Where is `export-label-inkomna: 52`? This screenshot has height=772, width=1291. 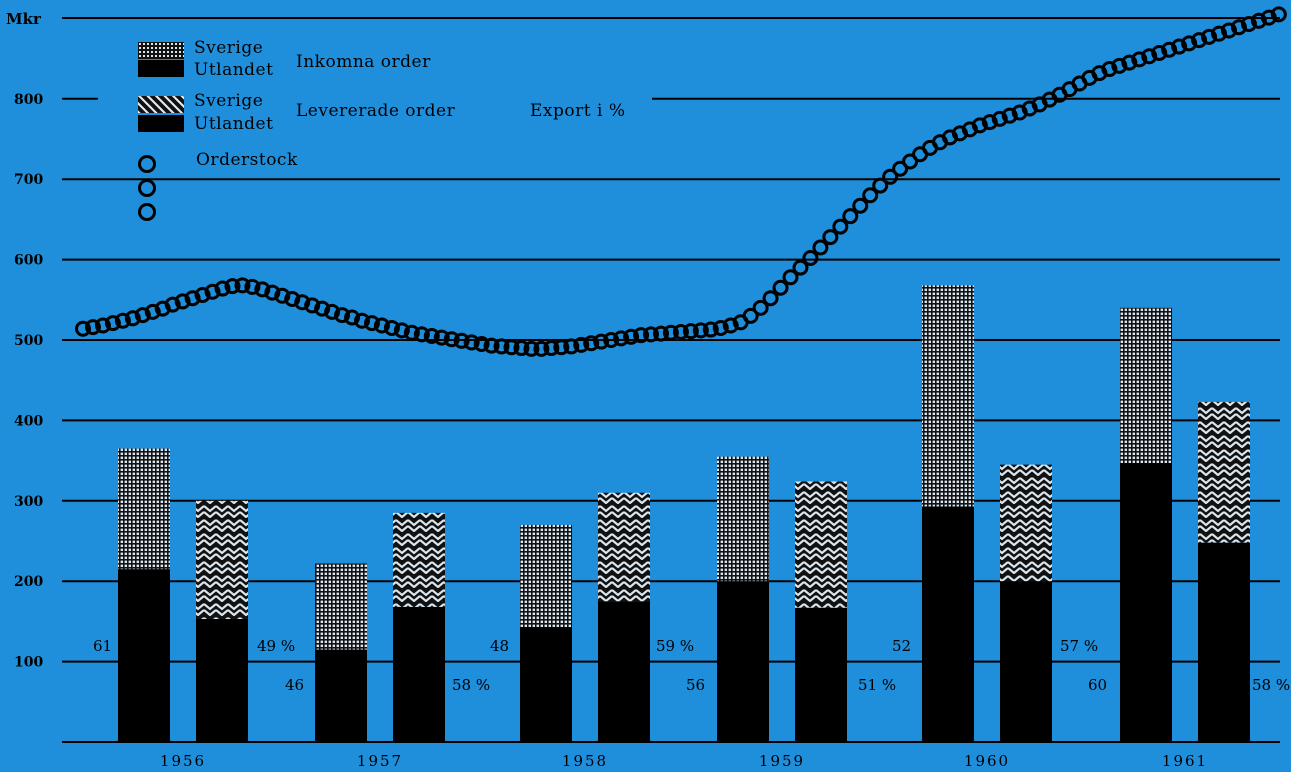
export-label-inkomna: 52 is located at coordinates (901, 646).